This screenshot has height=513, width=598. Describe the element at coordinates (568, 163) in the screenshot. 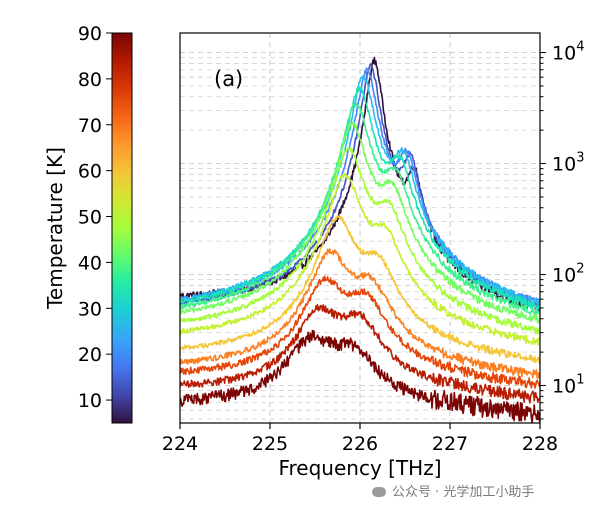

I see `y-tick-label: 10³` at that location.